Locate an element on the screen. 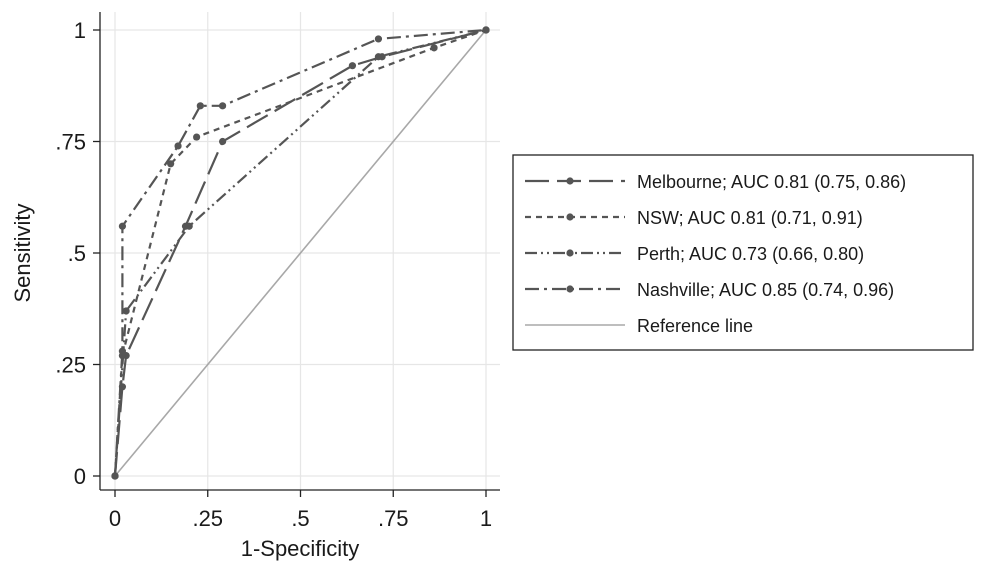  legend-marker-nashville is located at coordinates (570, 289).